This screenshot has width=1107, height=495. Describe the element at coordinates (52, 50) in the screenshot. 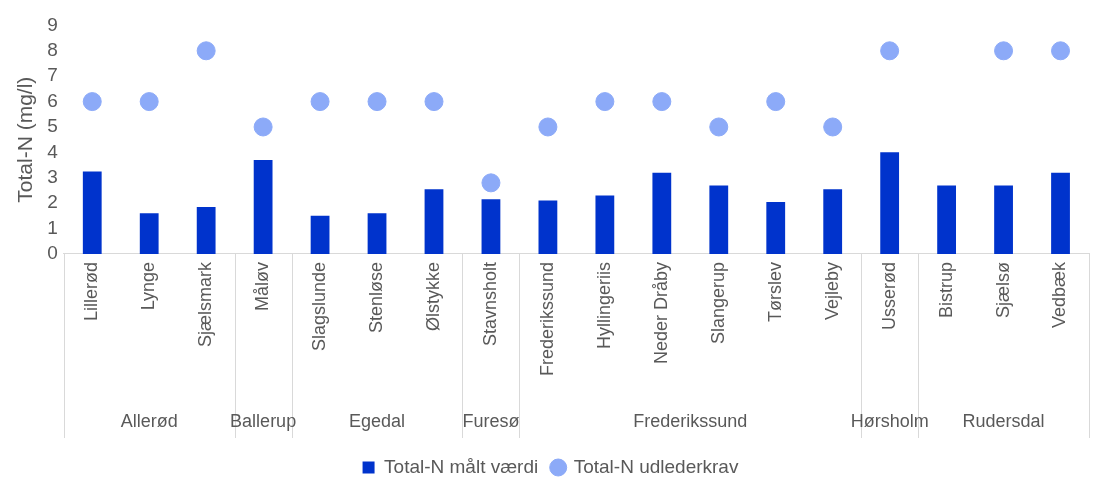

I see `y-tick-label: 8` at that location.